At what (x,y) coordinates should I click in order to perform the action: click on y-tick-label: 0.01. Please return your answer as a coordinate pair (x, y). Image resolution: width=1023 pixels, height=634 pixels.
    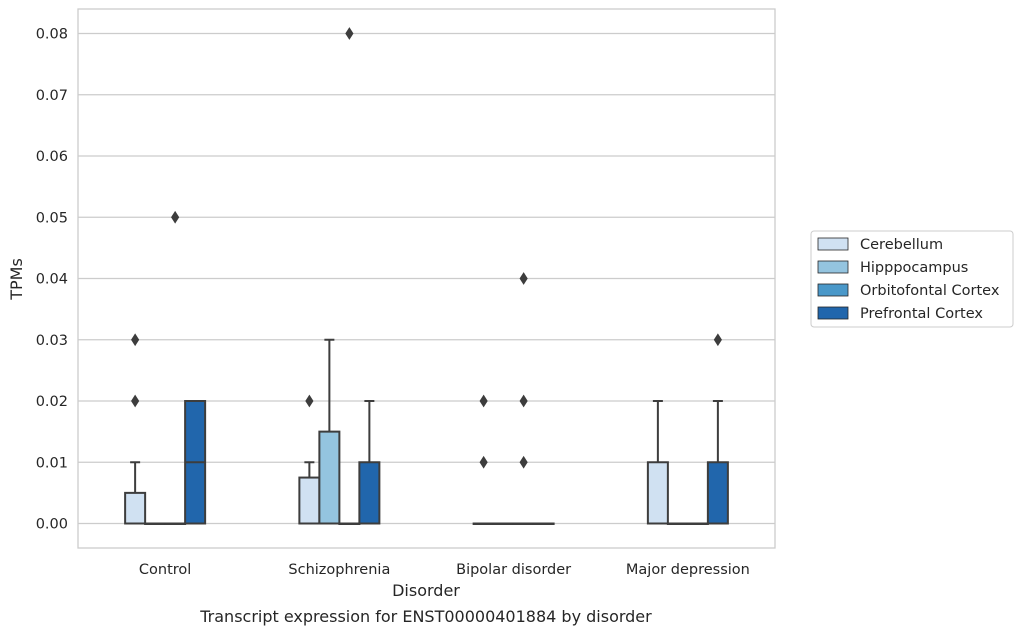
    Looking at the image, I should click on (52, 463).